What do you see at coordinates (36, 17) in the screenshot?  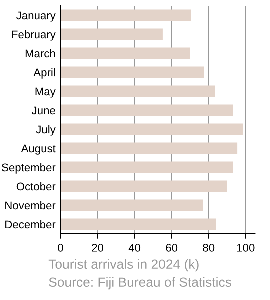 I see `y-tick-label: January` at bounding box center [36, 17].